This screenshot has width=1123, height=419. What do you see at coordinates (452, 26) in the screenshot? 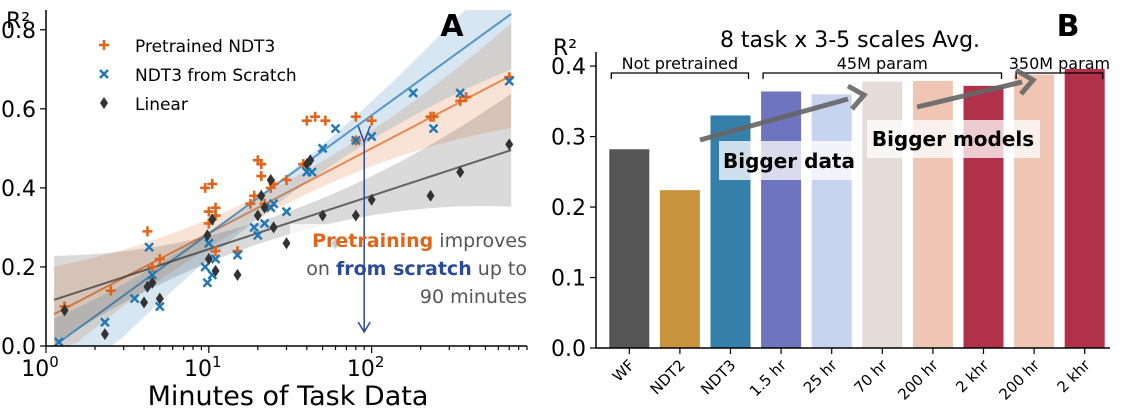
I see `panel-label-a: A` at bounding box center [452, 26].